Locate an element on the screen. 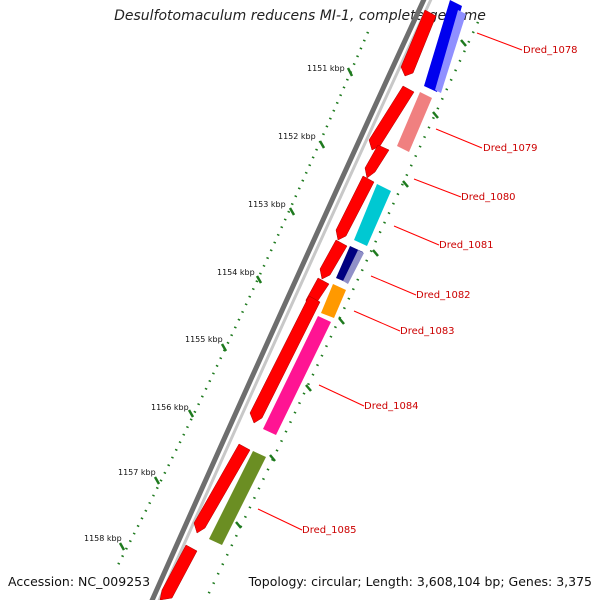  gene-label-dred-1084: Dred_1084 is located at coordinates (391, 406).